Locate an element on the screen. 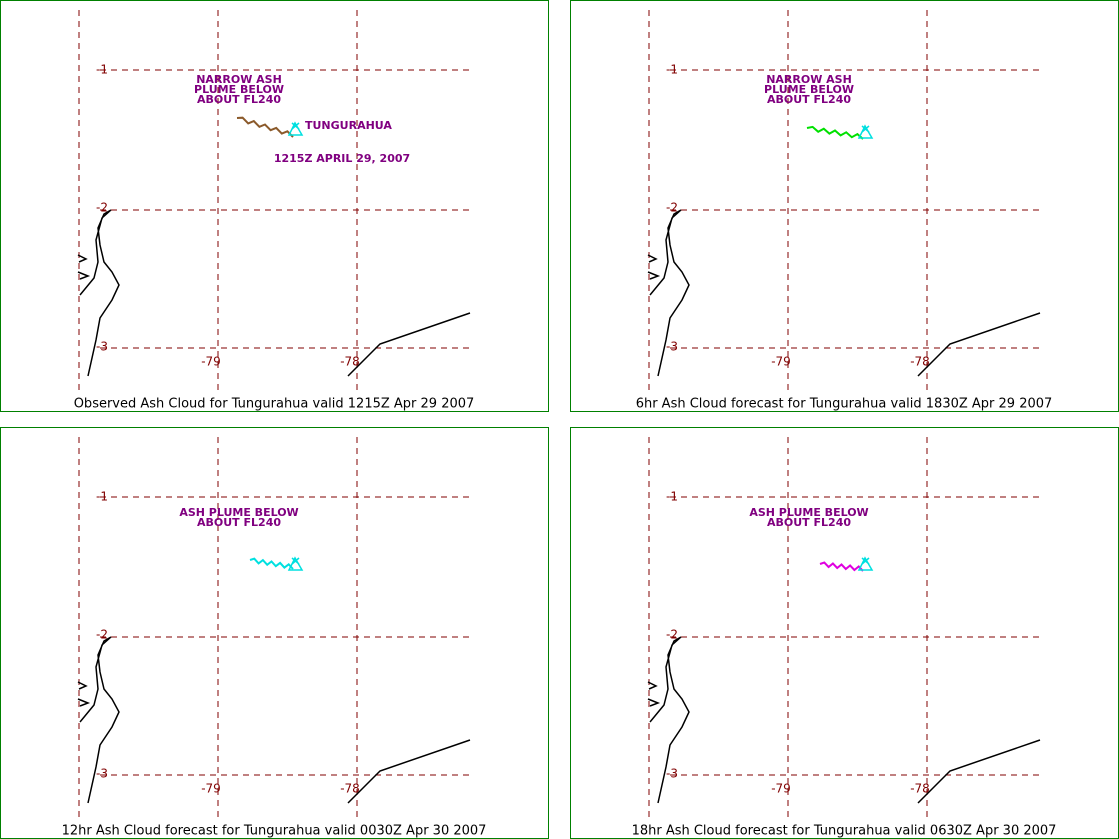 This screenshot has height=839, width=1119. time-label: 1215Z APRIL 29, 2007 is located at coordinates (342, 158).